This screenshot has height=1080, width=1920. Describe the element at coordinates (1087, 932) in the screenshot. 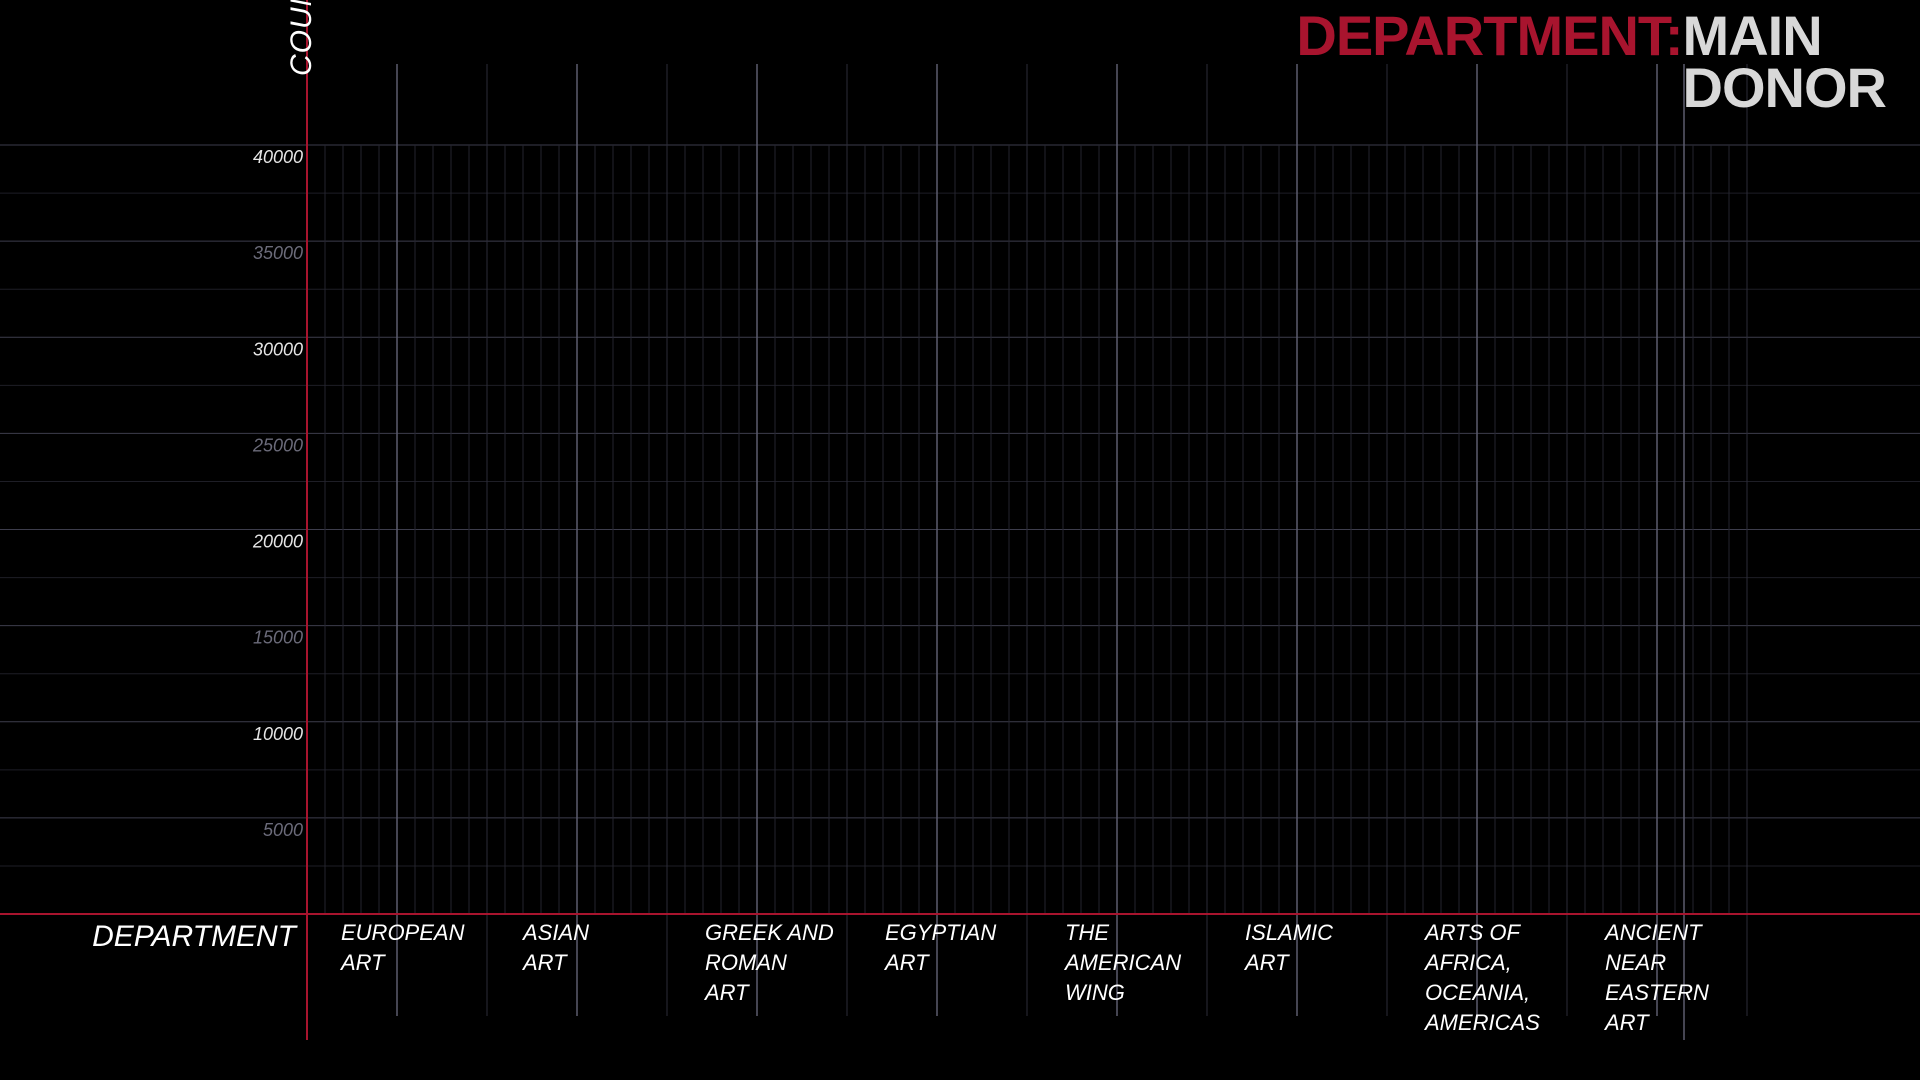

I see `x-tick-label-line: THE` at that location.